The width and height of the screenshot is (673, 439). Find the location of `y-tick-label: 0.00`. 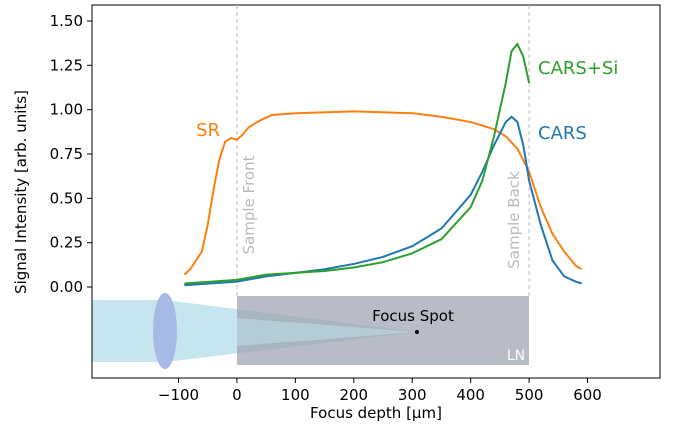

y-tick-label: 0.00 is located at coordinates (66, 287).